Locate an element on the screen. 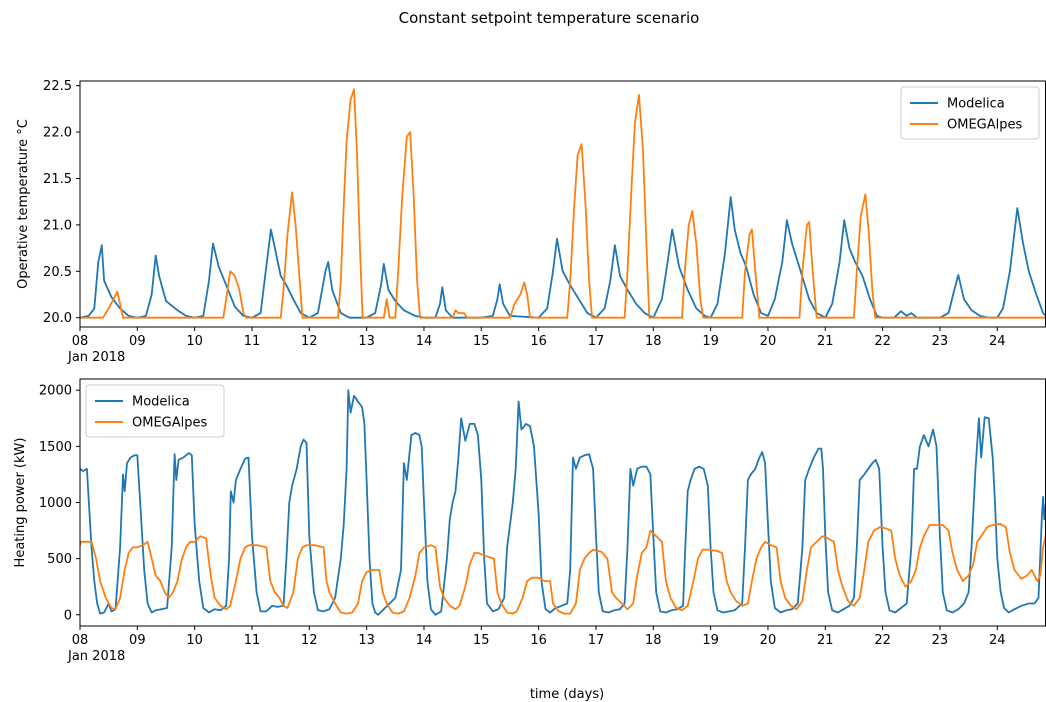 The image size is (1046, 702). y-tick-label: 1500 is located at coordinates (55, 447).